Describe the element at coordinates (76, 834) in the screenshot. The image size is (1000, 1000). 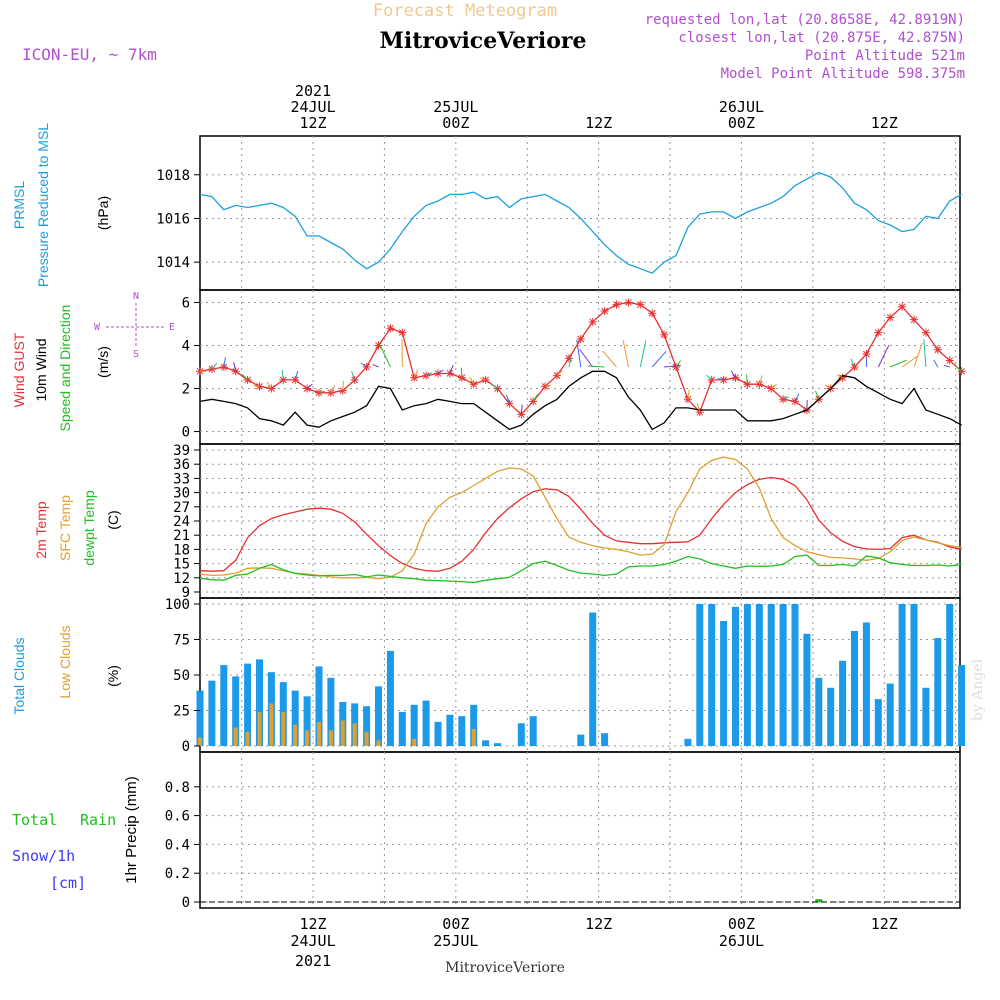
I see `precip-labels: Total Rain Snow/1h [cm] 1hr Precip (mm)` at that location.